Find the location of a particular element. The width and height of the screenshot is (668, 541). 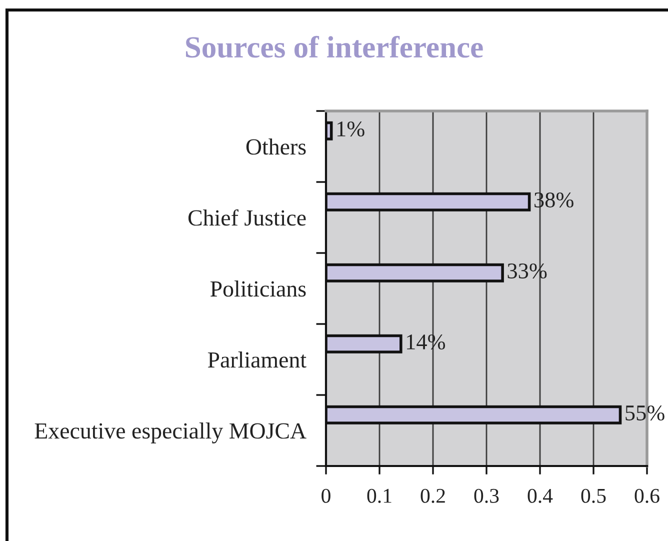

x-tick-label: 0 is located at coordinates (326, 495).